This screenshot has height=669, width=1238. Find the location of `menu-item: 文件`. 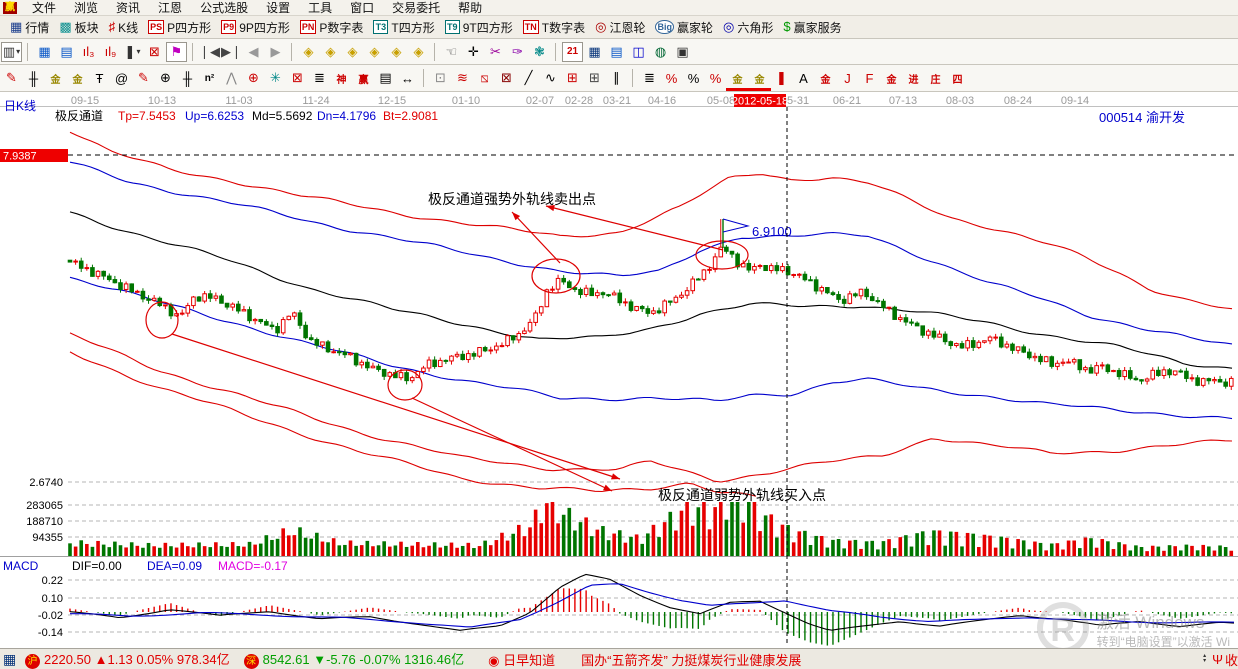

menu-item: 文件 is located at coordinates (44, 8).